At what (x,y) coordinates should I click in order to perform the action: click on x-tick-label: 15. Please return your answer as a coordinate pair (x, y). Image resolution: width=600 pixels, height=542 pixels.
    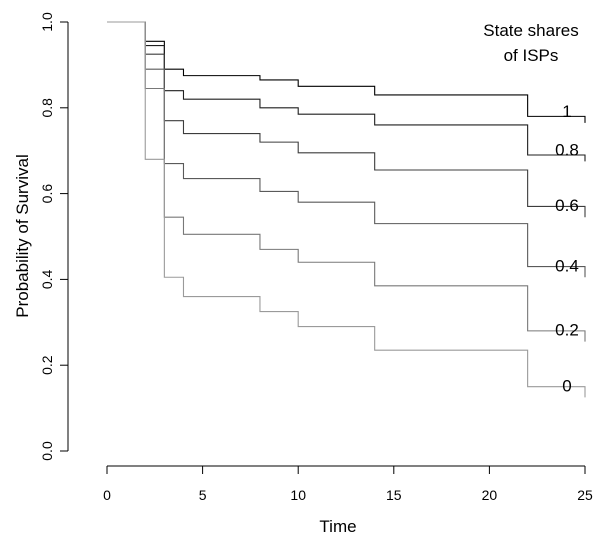
    Looking at the image, I should click on (394, 495).